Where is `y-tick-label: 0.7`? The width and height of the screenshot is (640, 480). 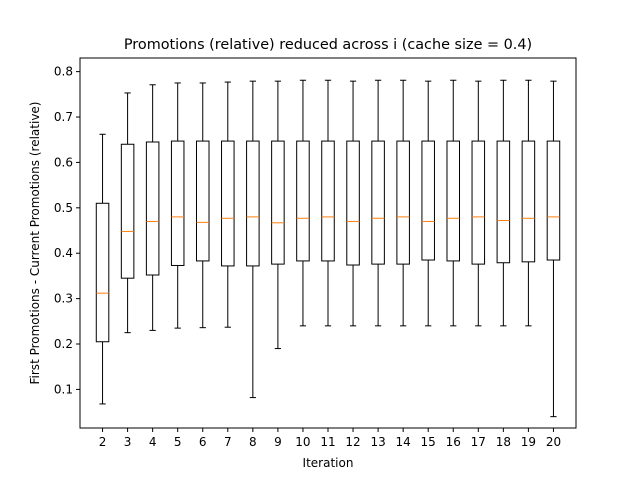
y-tick-label: 0.7 is located at coordinates (63, 117).